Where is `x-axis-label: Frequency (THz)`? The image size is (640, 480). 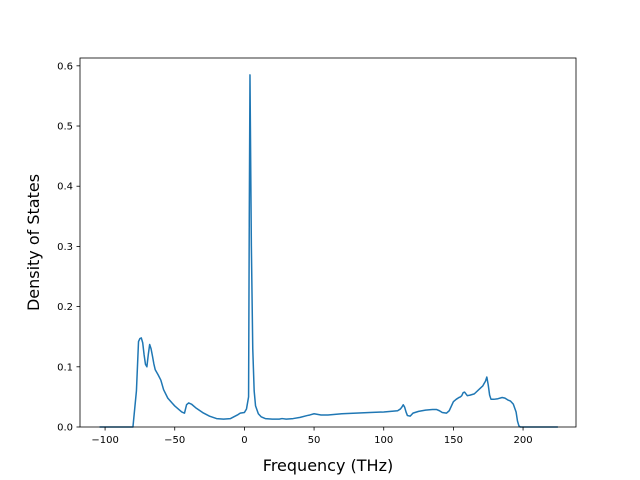 x-axis-label: Frequency (THz) is located at coordinates (328, 465).